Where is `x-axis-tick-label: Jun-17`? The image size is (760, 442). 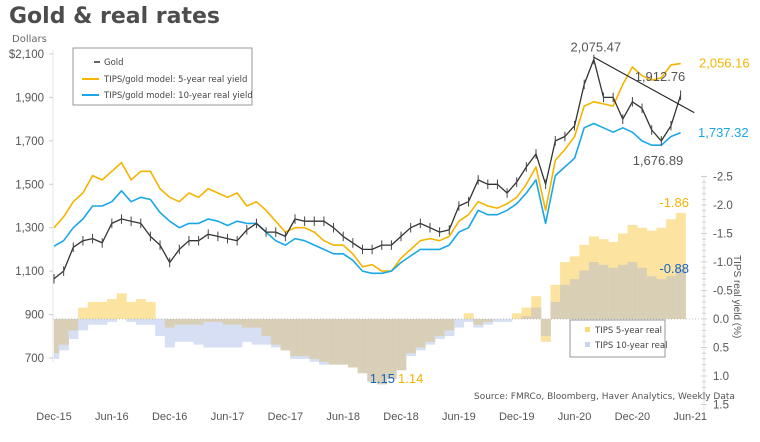 x-axis-tick-label: Jun-17 is located at coordinates (228, 417).